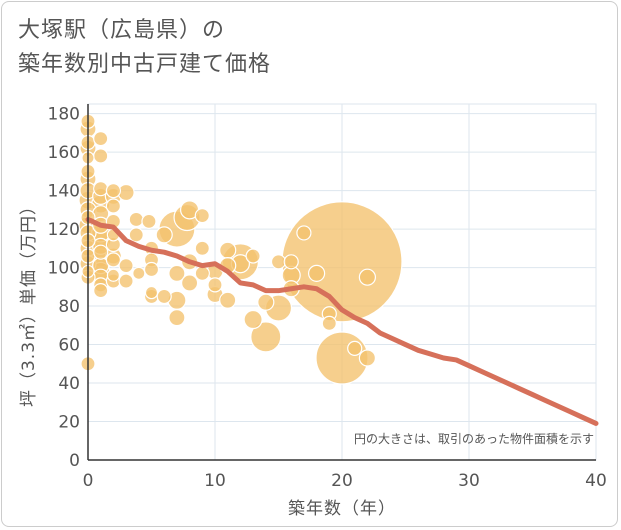 The image size is (621, 530). What do you see at coordinates (64, 153) in the screenshot?
I see `y-tick-label: 160` at bounding box center [64, 153].